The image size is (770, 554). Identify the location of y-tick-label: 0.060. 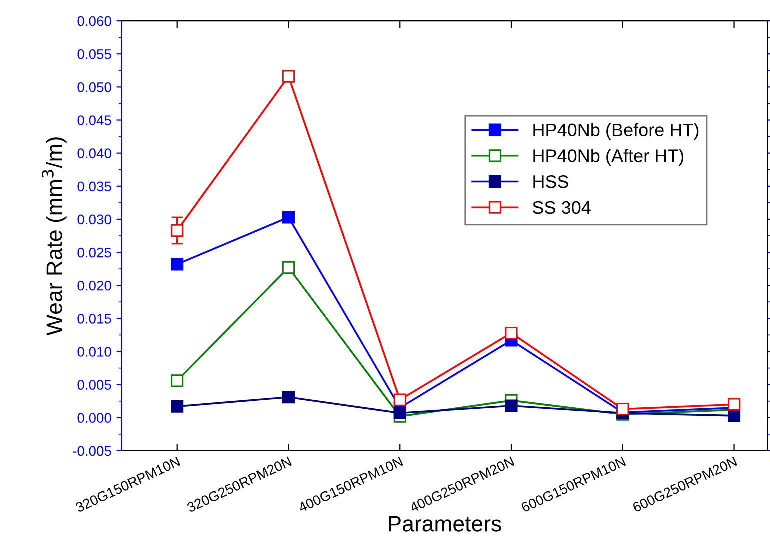
(95, 21).